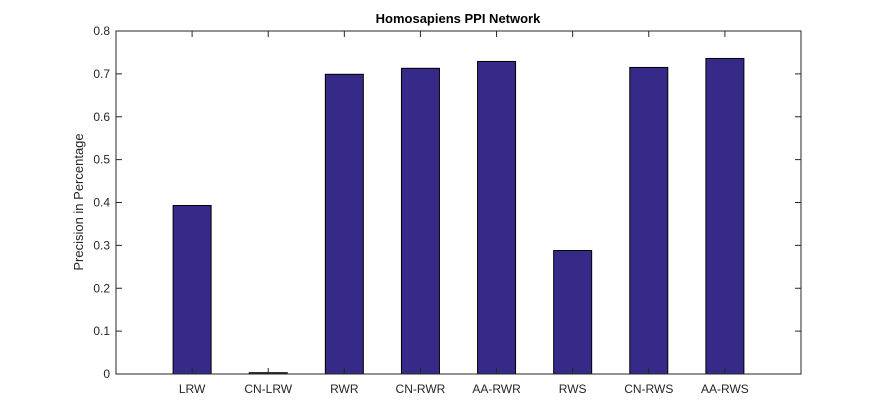 The image size is (886, 420). What do you see at coordinates (101, 74) in the screenshot?
I see `y-tick-label: 0.7` at bounding box center [101, 74].